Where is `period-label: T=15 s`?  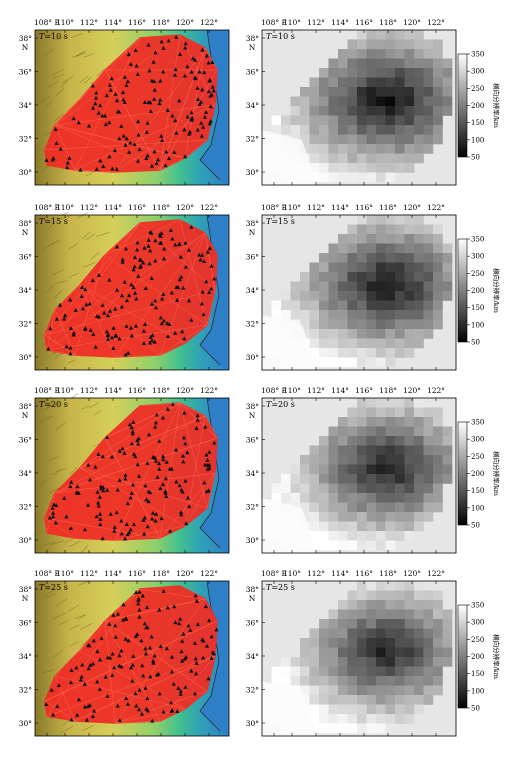 period-label: T=15 s is located at coordinates (280, 221).